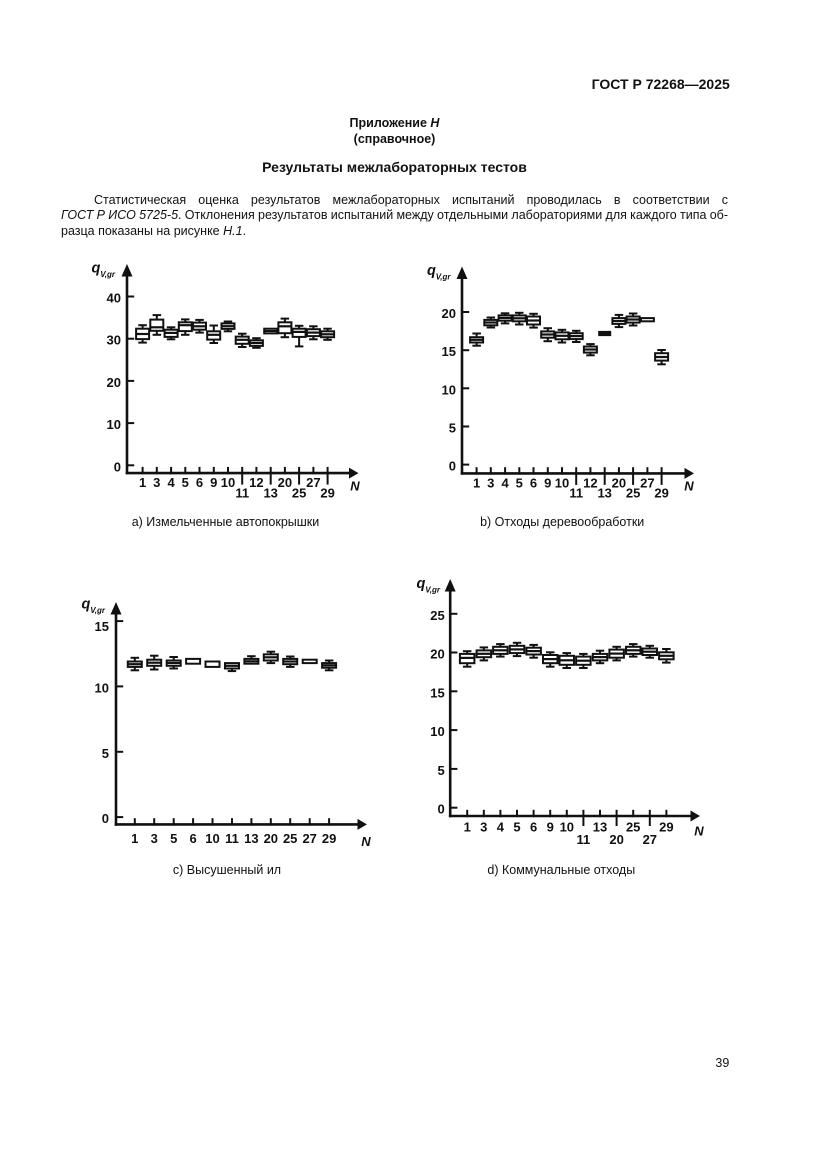  What do you see at coordinates (114, 340) in the screenshot?
I see `svg-text: 30` at bounding box center [114, 340].